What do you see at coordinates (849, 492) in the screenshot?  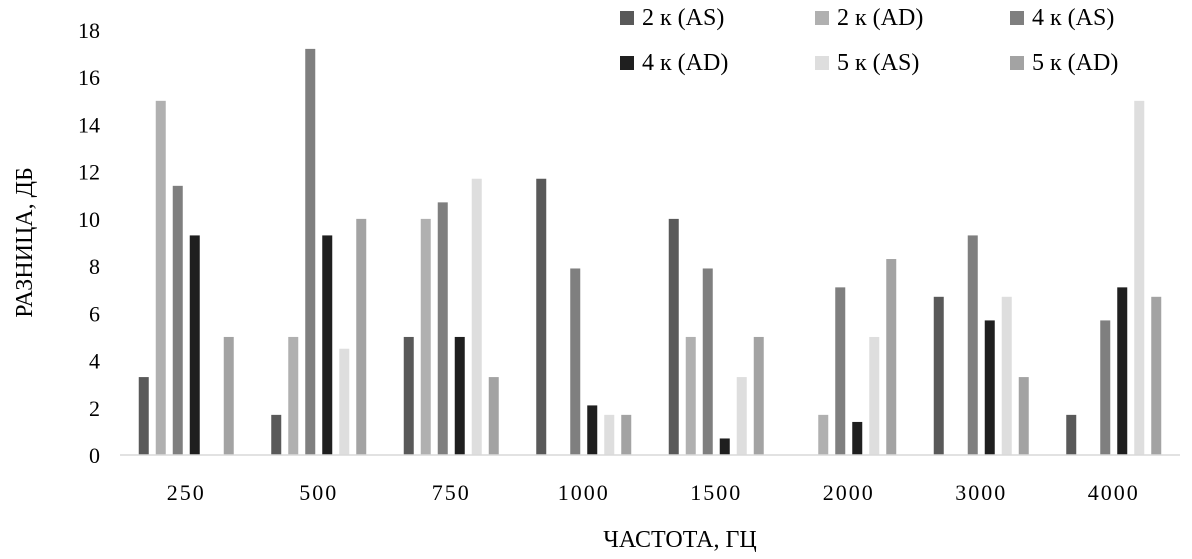 I see `x-tick-label: 2000` at bounding box center [849, 492].